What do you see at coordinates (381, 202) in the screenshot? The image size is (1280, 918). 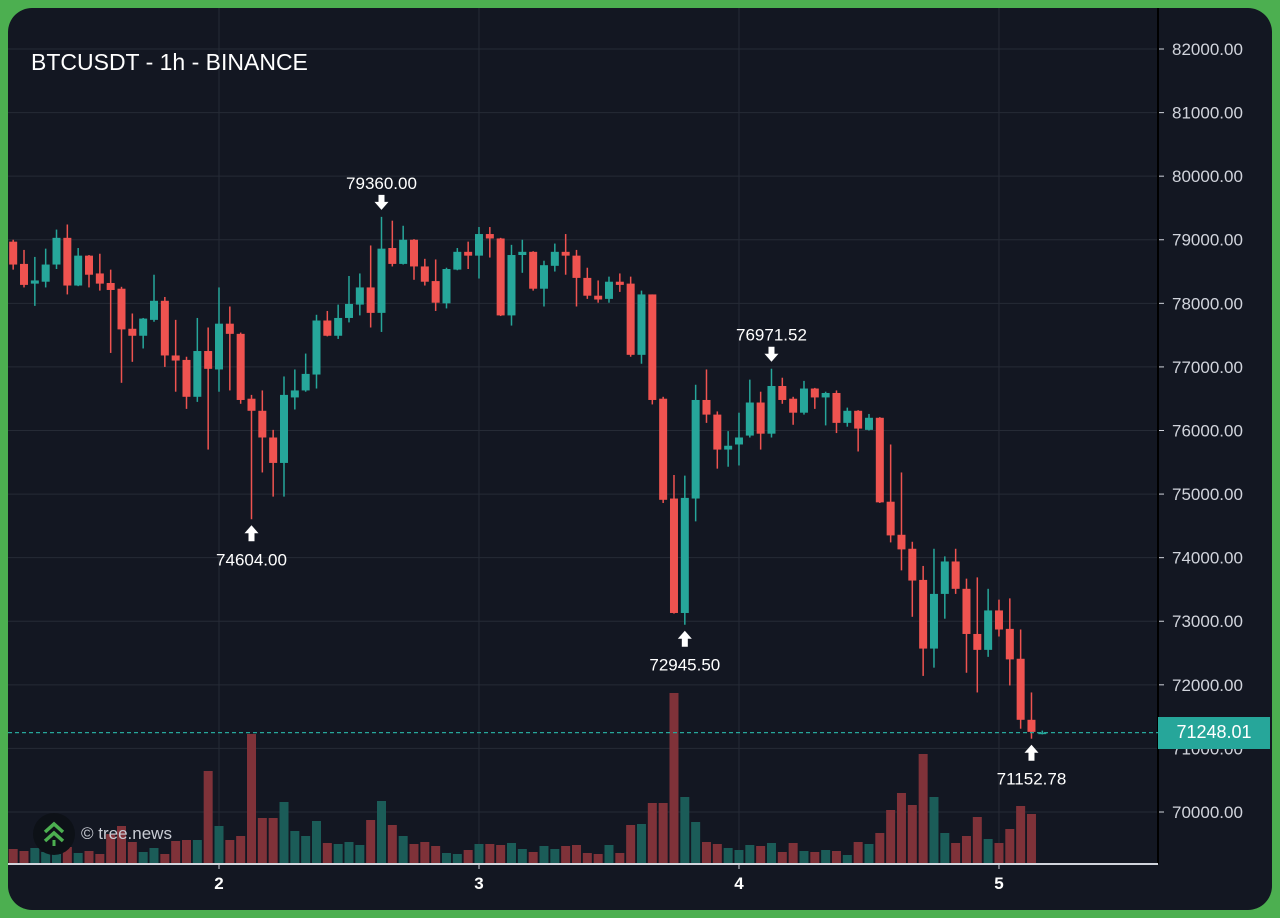 I see `arrow-down-icon` at bounding box center [381, 202].